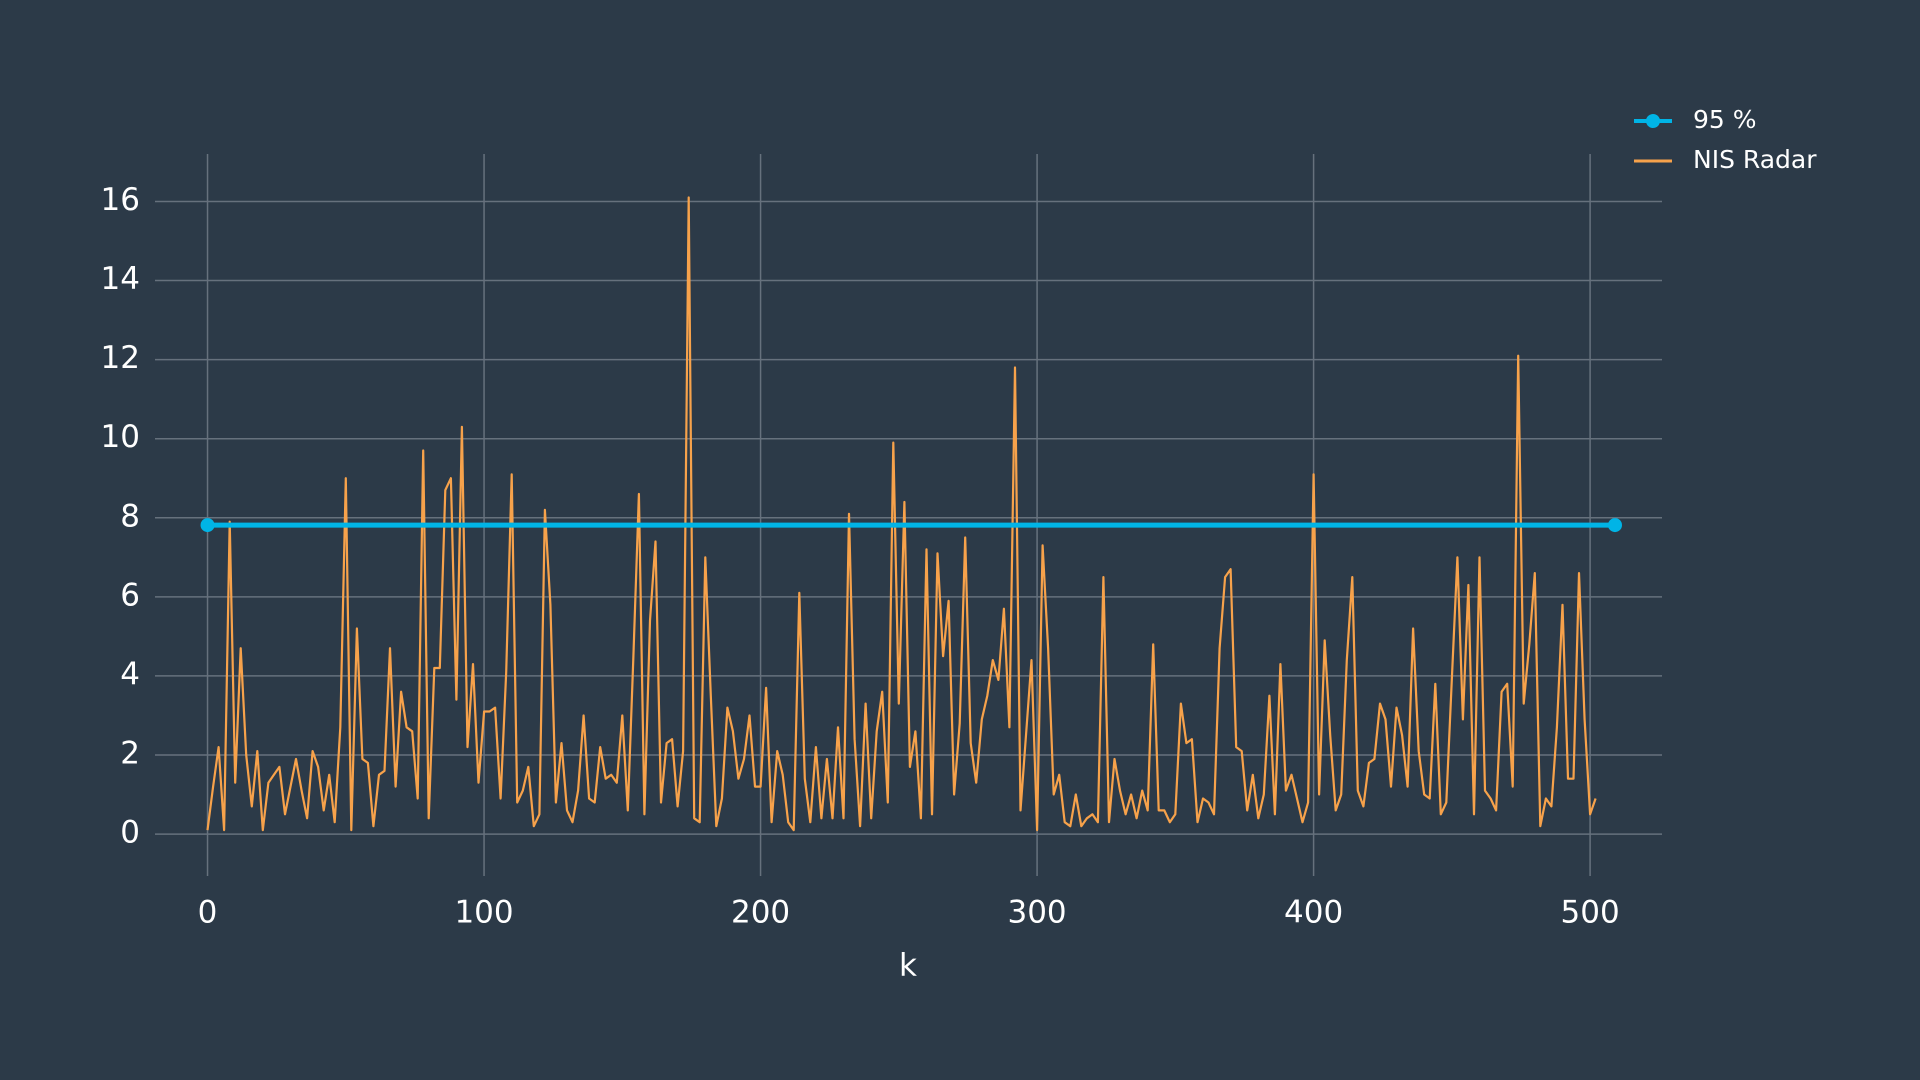 This screenshot has height=1080, width=1920. I want to click on x-tick-label: 300, so click(1036, 913).